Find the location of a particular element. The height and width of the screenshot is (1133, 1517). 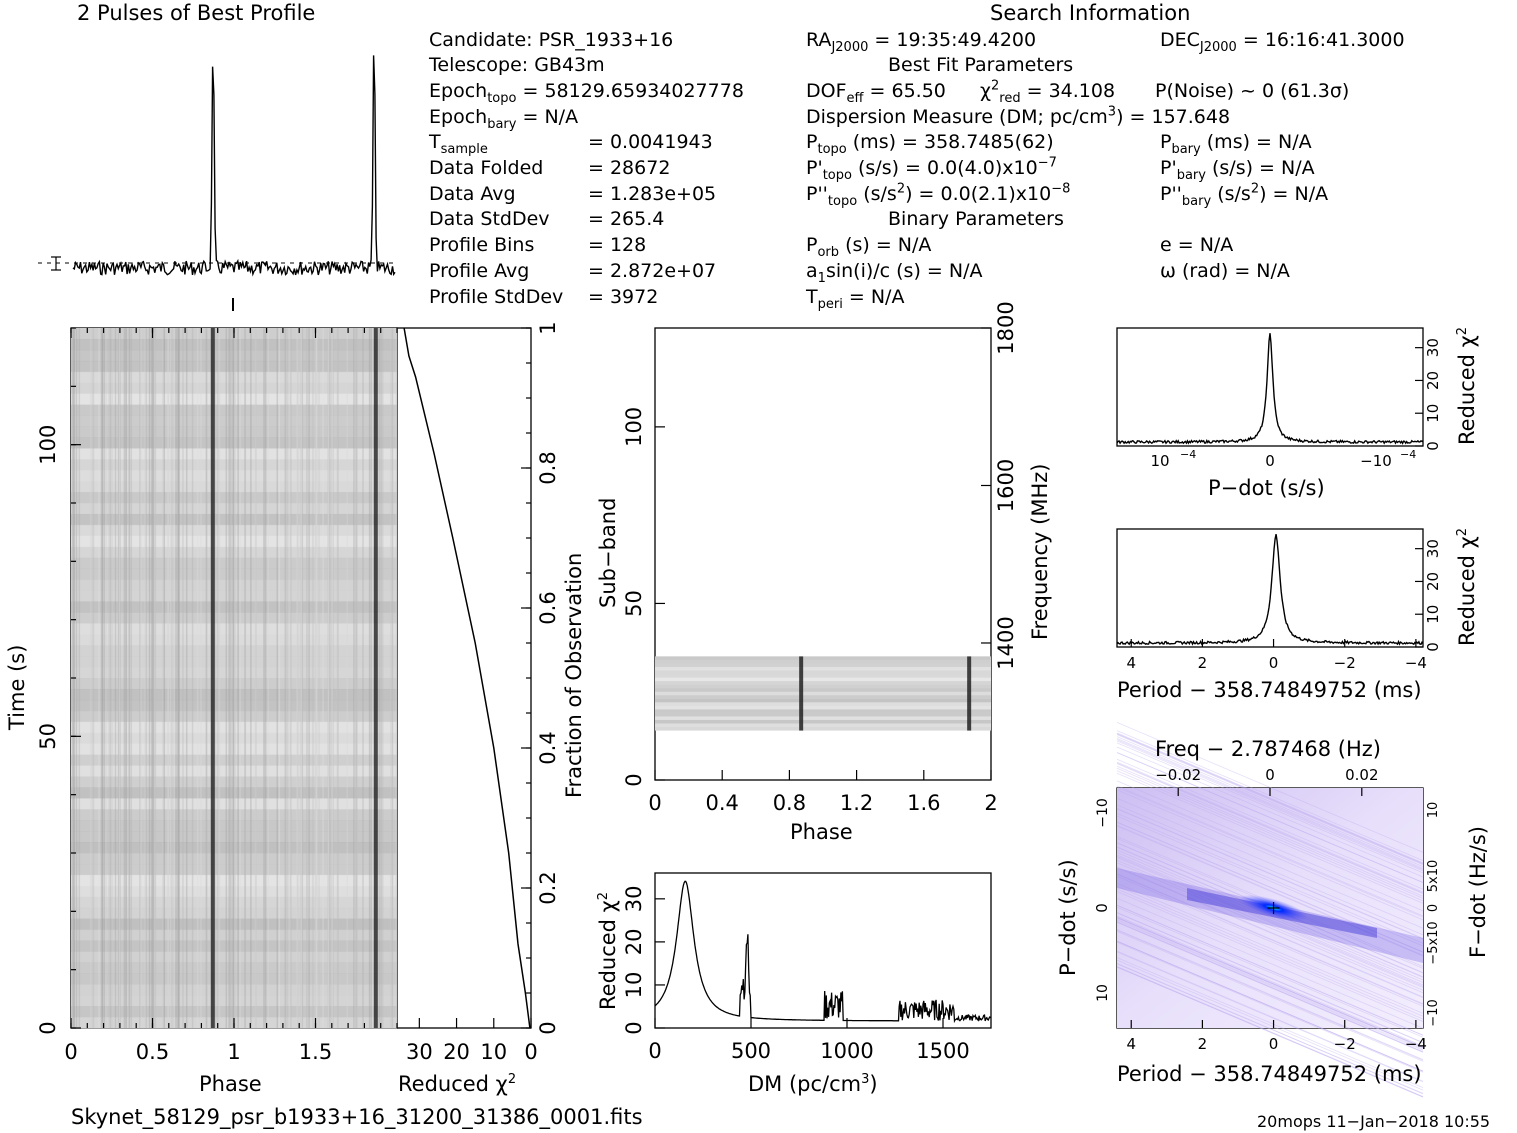

pdot-ytick-label: 0 is located at coordinates (1433, 446).